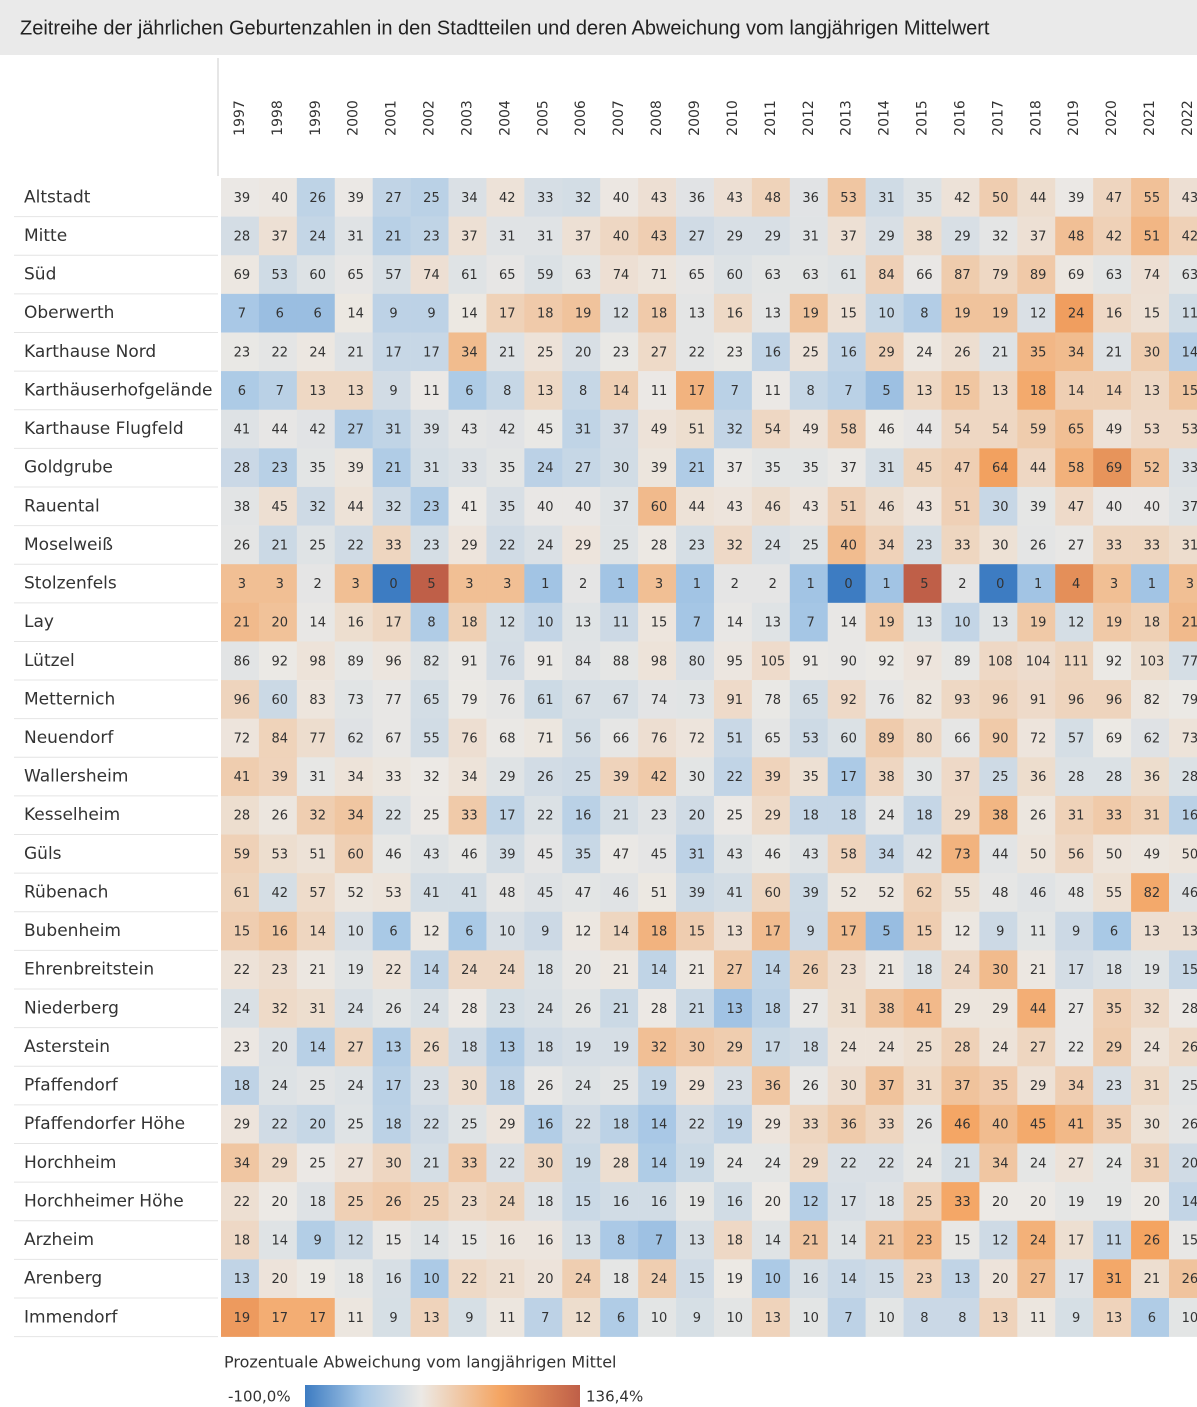  I want to click on cell-value: 23, so click(242, 352).